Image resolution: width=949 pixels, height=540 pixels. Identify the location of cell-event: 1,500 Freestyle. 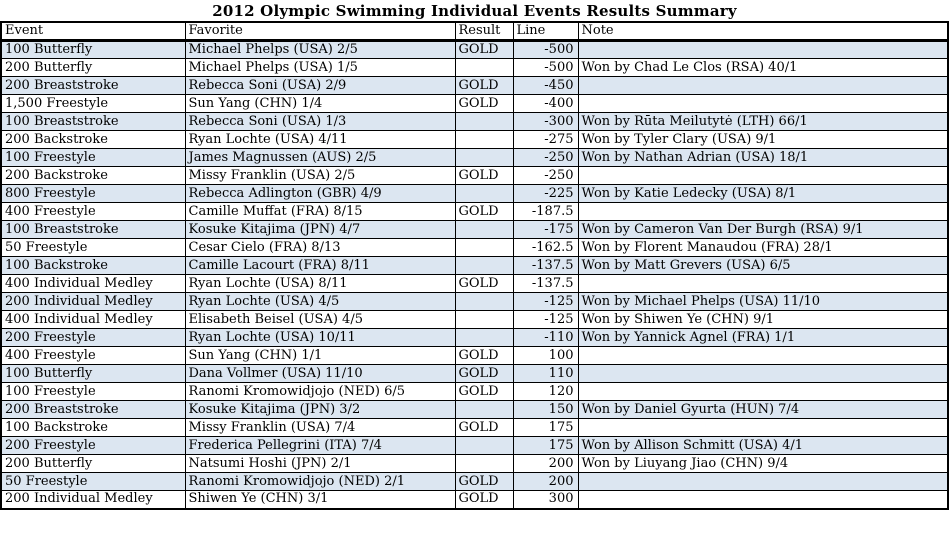
(93, 103).